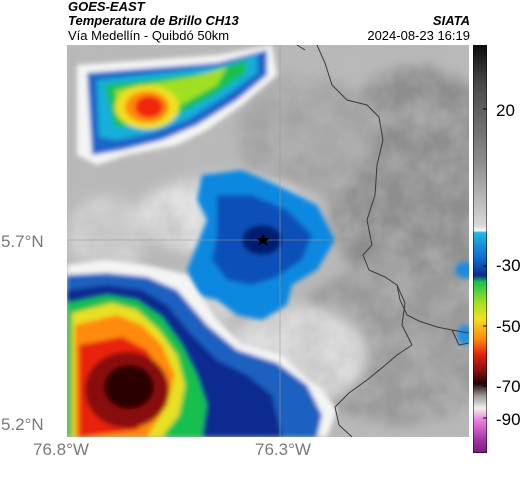  Describe the element at coordinates (508, 265) in the screenshot. I see `colorbar-tick-minus30: -30` at that location.